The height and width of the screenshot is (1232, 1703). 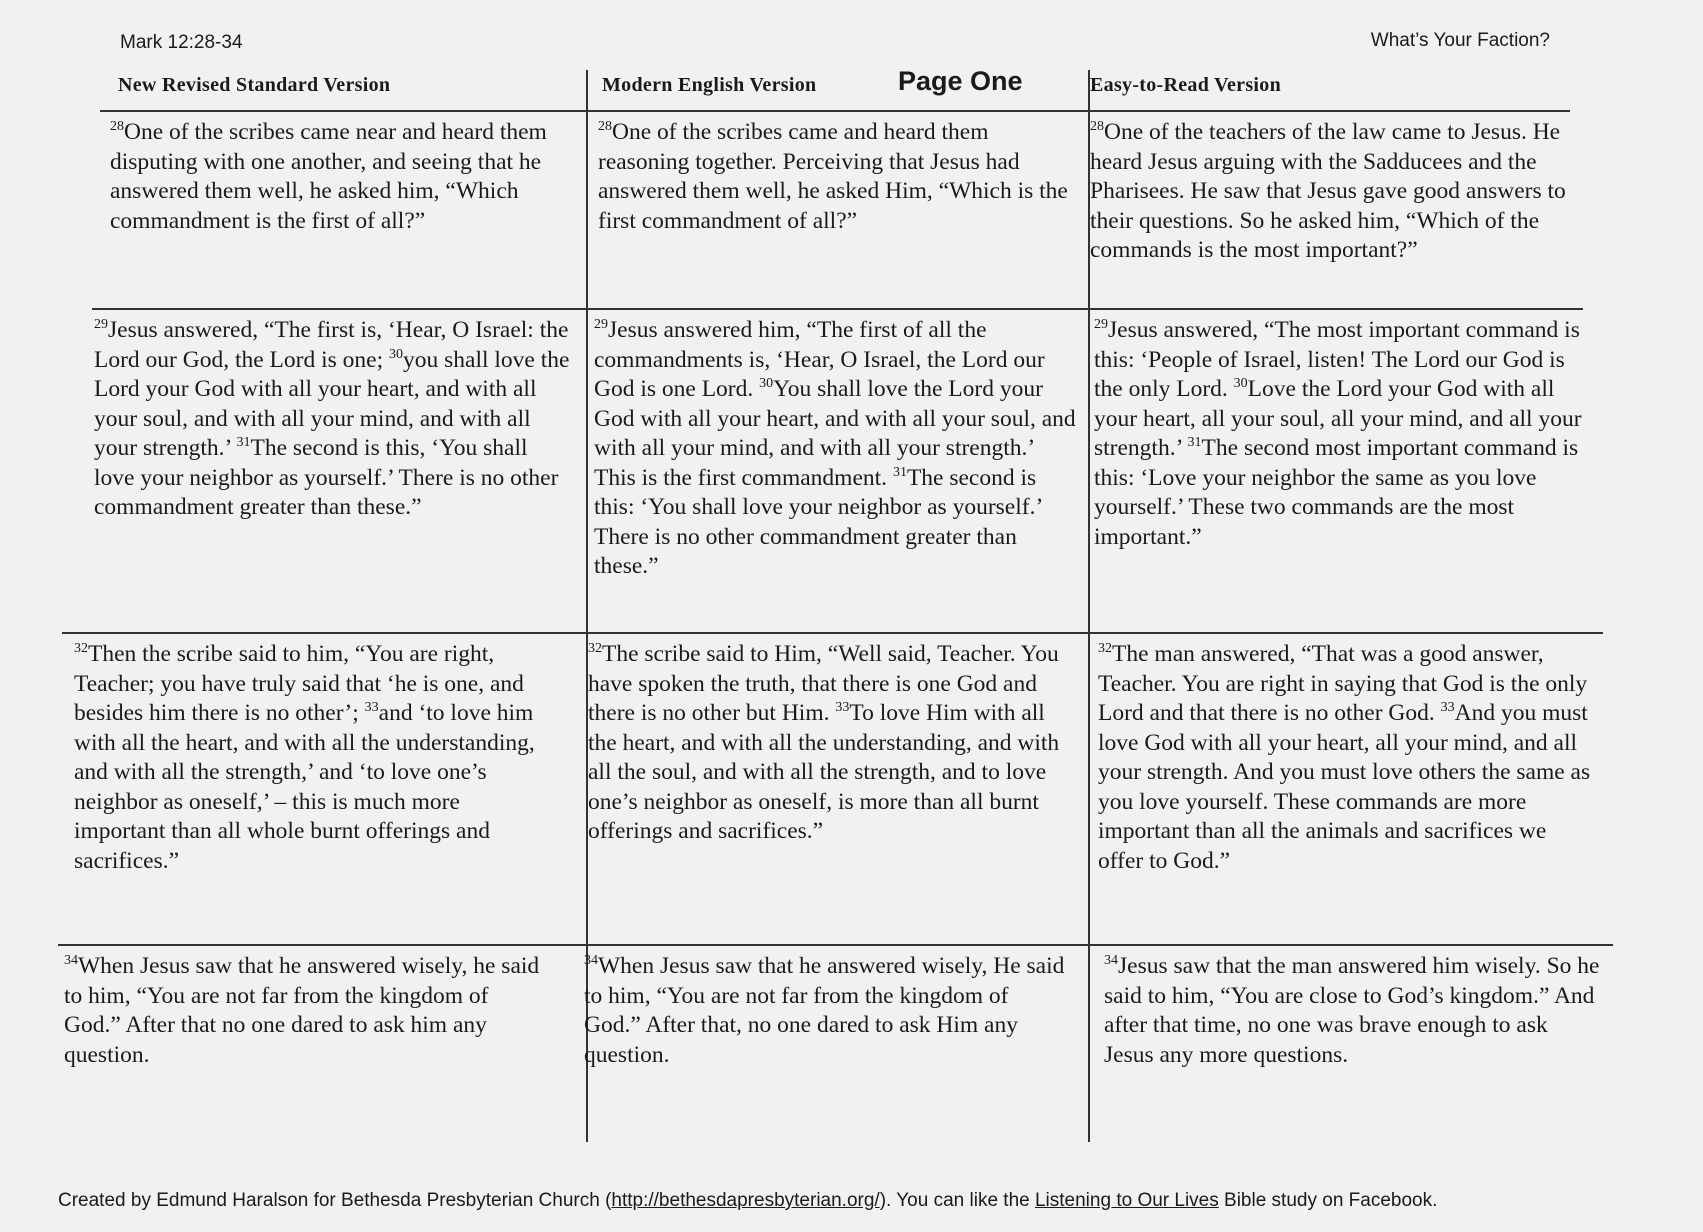 What do you see at coordinates (960, 81) in the screenshot?
I see `page-label: Page One` at bounding box center [960, 81].